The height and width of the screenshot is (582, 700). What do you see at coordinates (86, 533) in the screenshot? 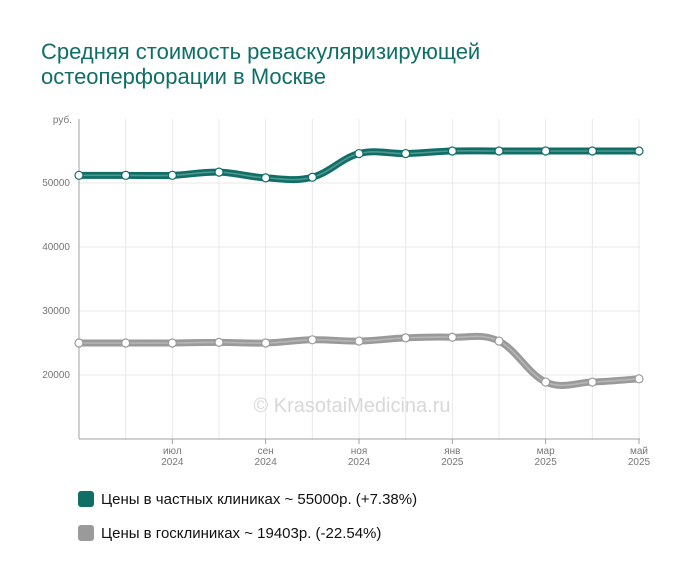
I see `legend-swatch-public` at bounding box center [86, 533].